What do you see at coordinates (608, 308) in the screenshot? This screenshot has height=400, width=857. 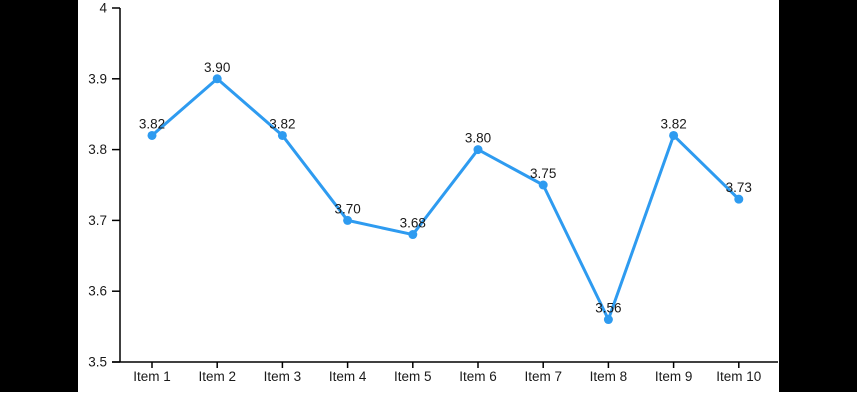 I see `data-point-label: 3.56` at bounding box center [608, 308].